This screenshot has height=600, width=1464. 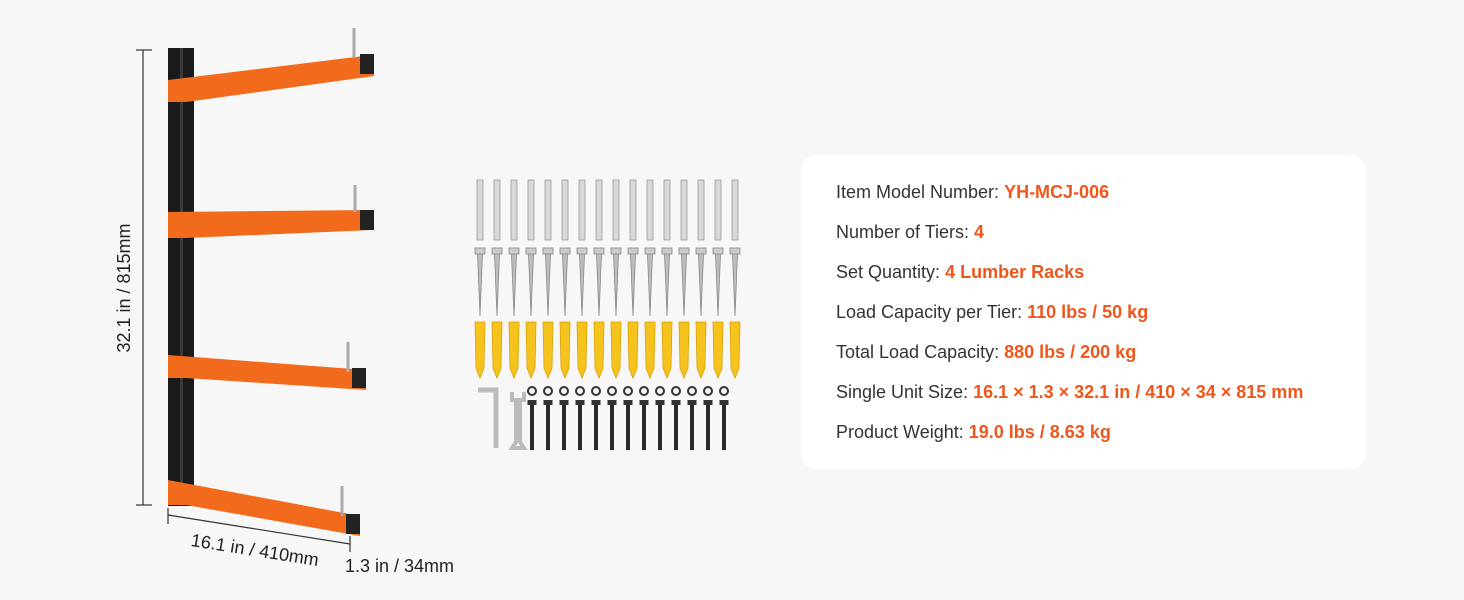 What do you see at coordinates (902, 392) in the screenshot?
I see `spec-label: Single Unit Size:` at bounding box center [902, 392].